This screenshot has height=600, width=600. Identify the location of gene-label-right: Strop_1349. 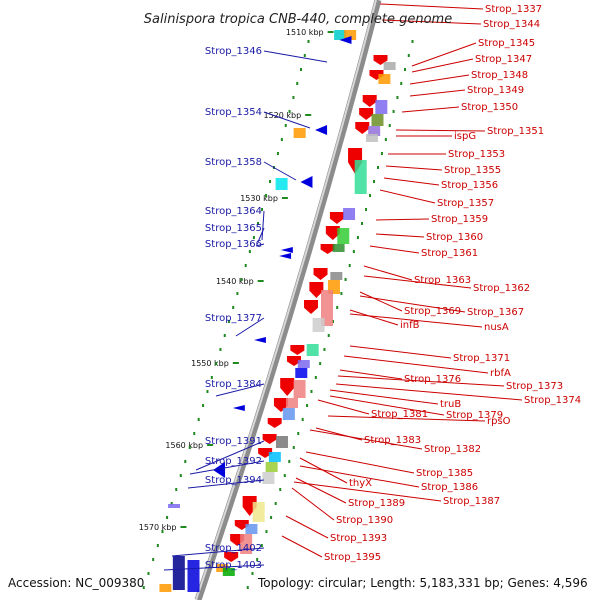
(495, 90).